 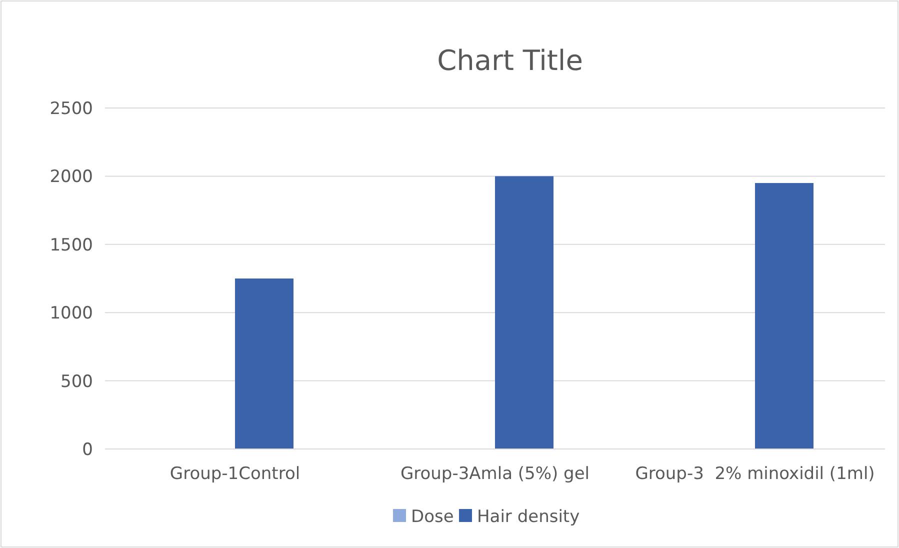 What do you see at coordinates (71, 108) in the screenshot?
I see `y-tick-label: 2500` at bounding box center [71, 108].